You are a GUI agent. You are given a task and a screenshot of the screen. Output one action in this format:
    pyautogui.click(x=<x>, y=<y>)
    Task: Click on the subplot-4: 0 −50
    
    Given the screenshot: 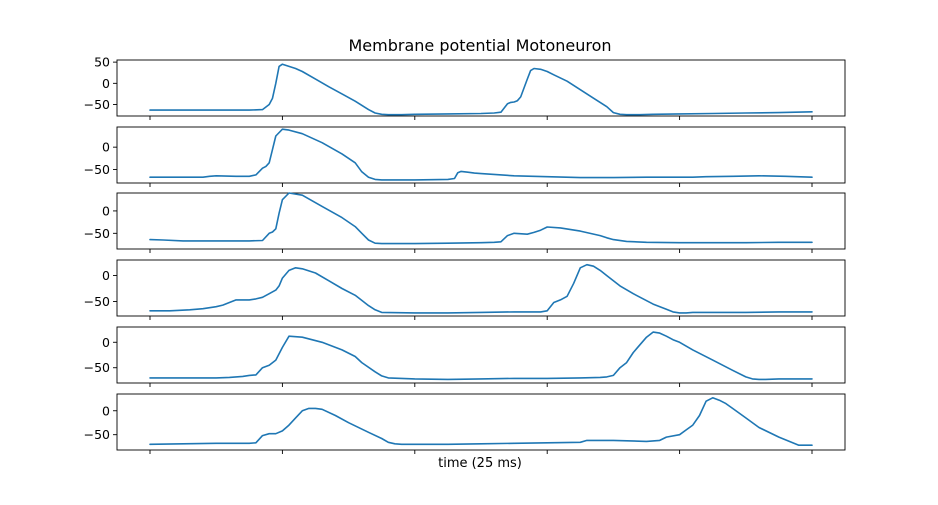 What is the action you would take?
    pyautogui.click(x=465, y=289)
    